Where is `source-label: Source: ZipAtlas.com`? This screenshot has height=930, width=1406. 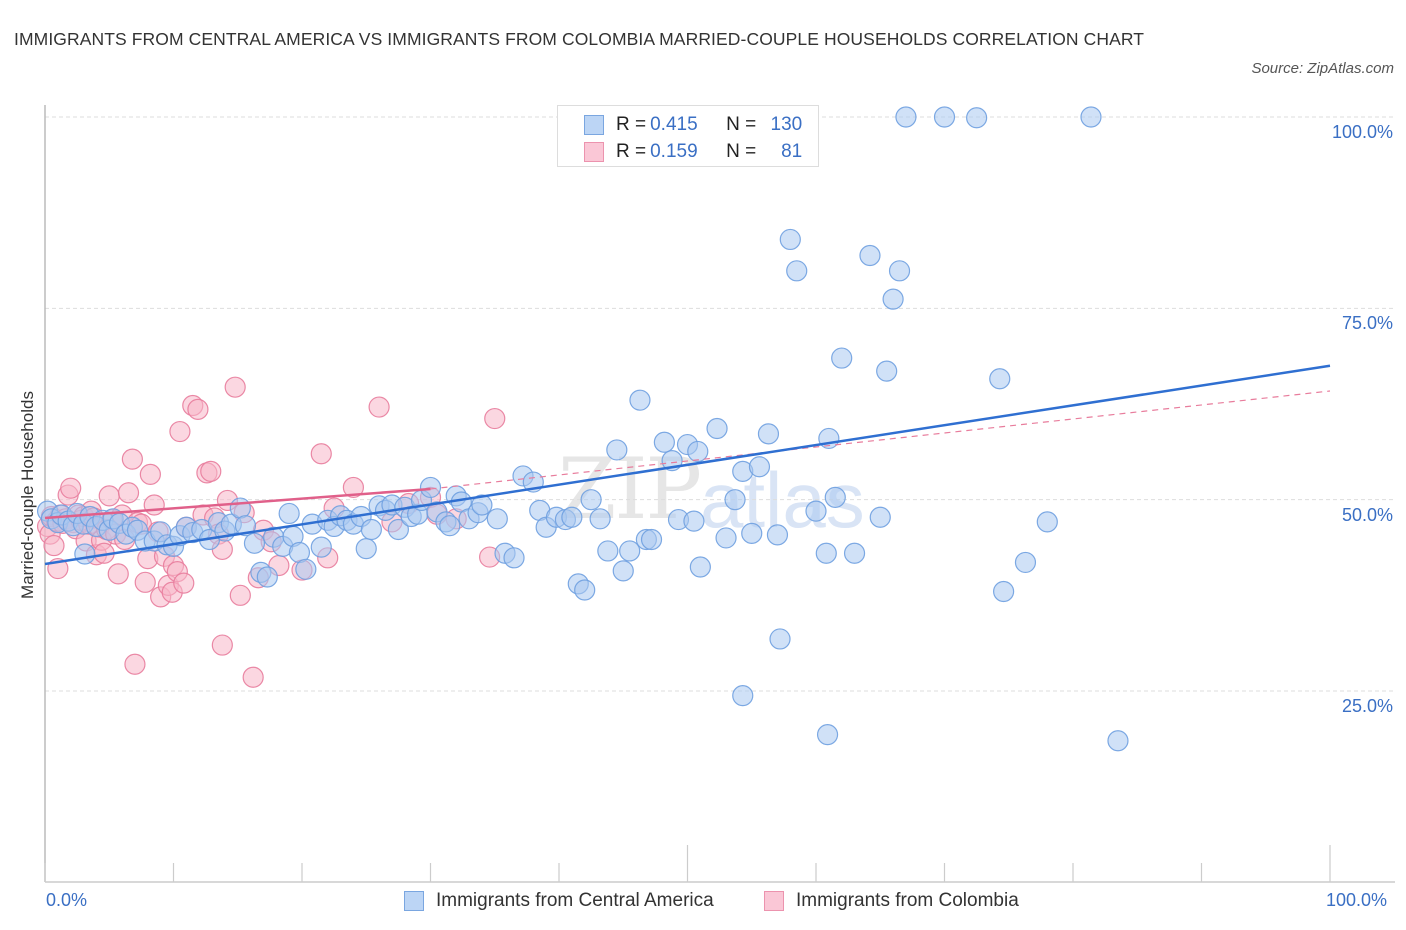 source-label: Source: ZipAtlas.com is located at coordinates (1322, 68).